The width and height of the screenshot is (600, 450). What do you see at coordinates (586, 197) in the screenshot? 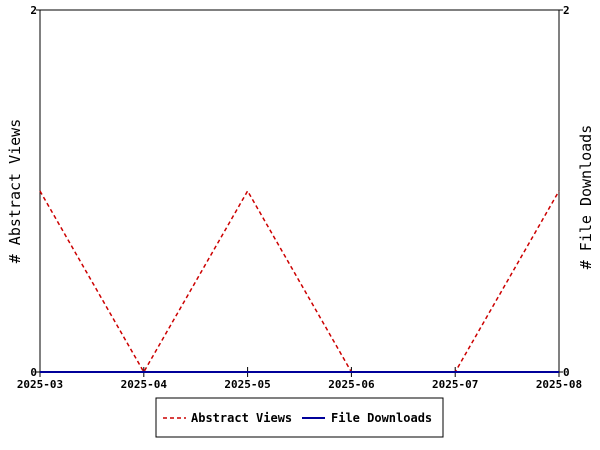
I see `y-axis-right-title: # File Downloads` at bounding box center [586, 197].